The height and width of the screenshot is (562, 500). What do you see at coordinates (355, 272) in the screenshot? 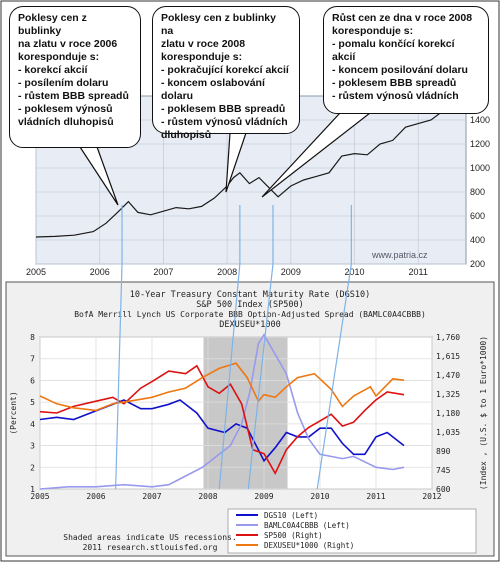
I see `gold-x-tick: 2010` at bounding box center [355, 272].